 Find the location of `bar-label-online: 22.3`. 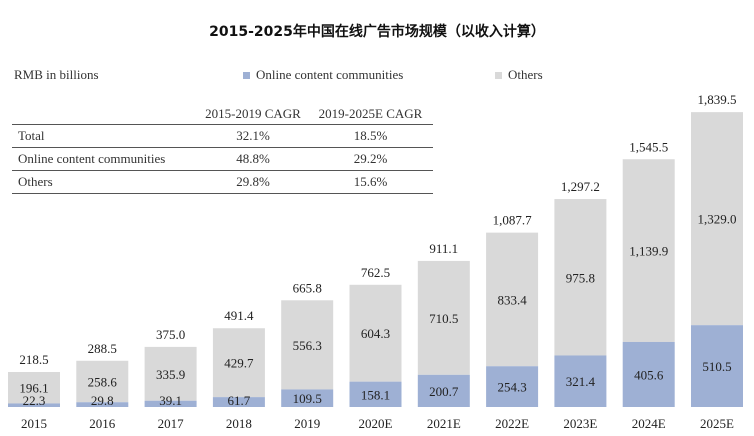

bar-label-online: 22.3 is located at coordinates (34, 400).